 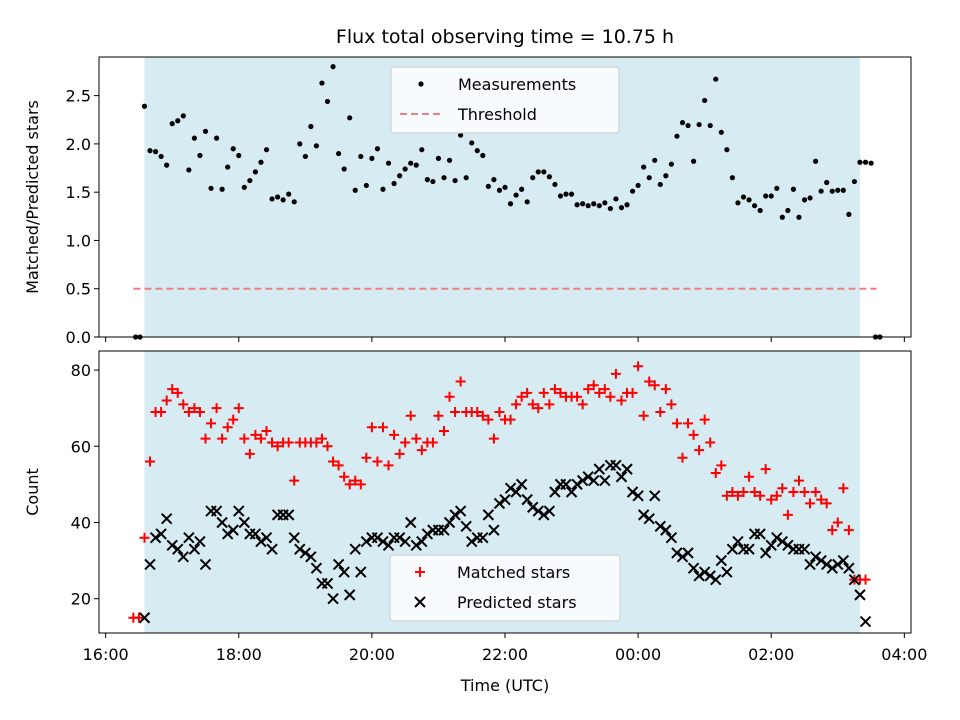 I want to click on legend-box, so click(x=505, y=100).